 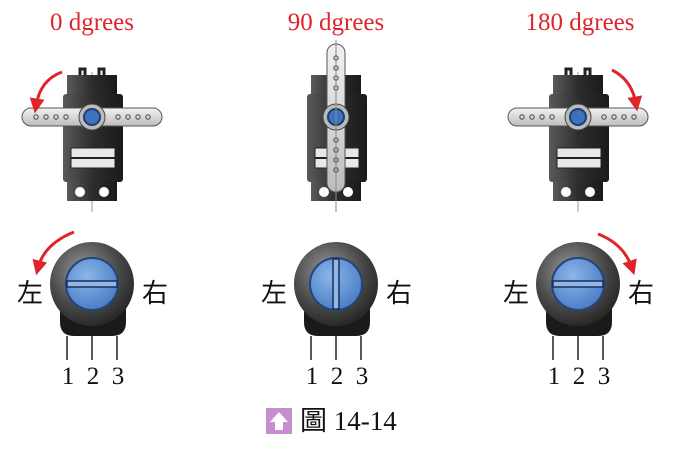 I want to click on caption-text: 圖 14-14, so click(x=348, y=421).